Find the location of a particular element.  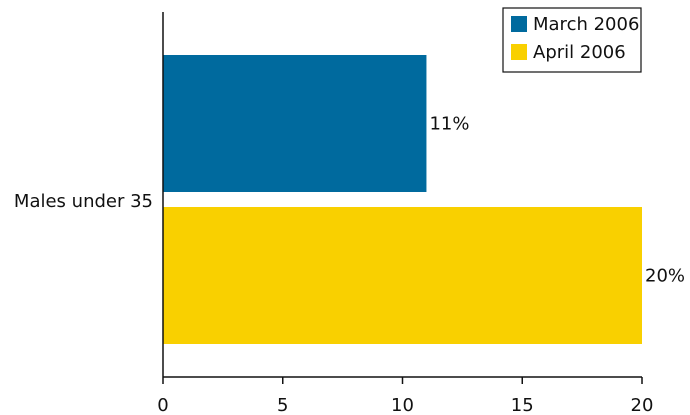

x-tick-label: 10 is located at coordinates (402, 405).